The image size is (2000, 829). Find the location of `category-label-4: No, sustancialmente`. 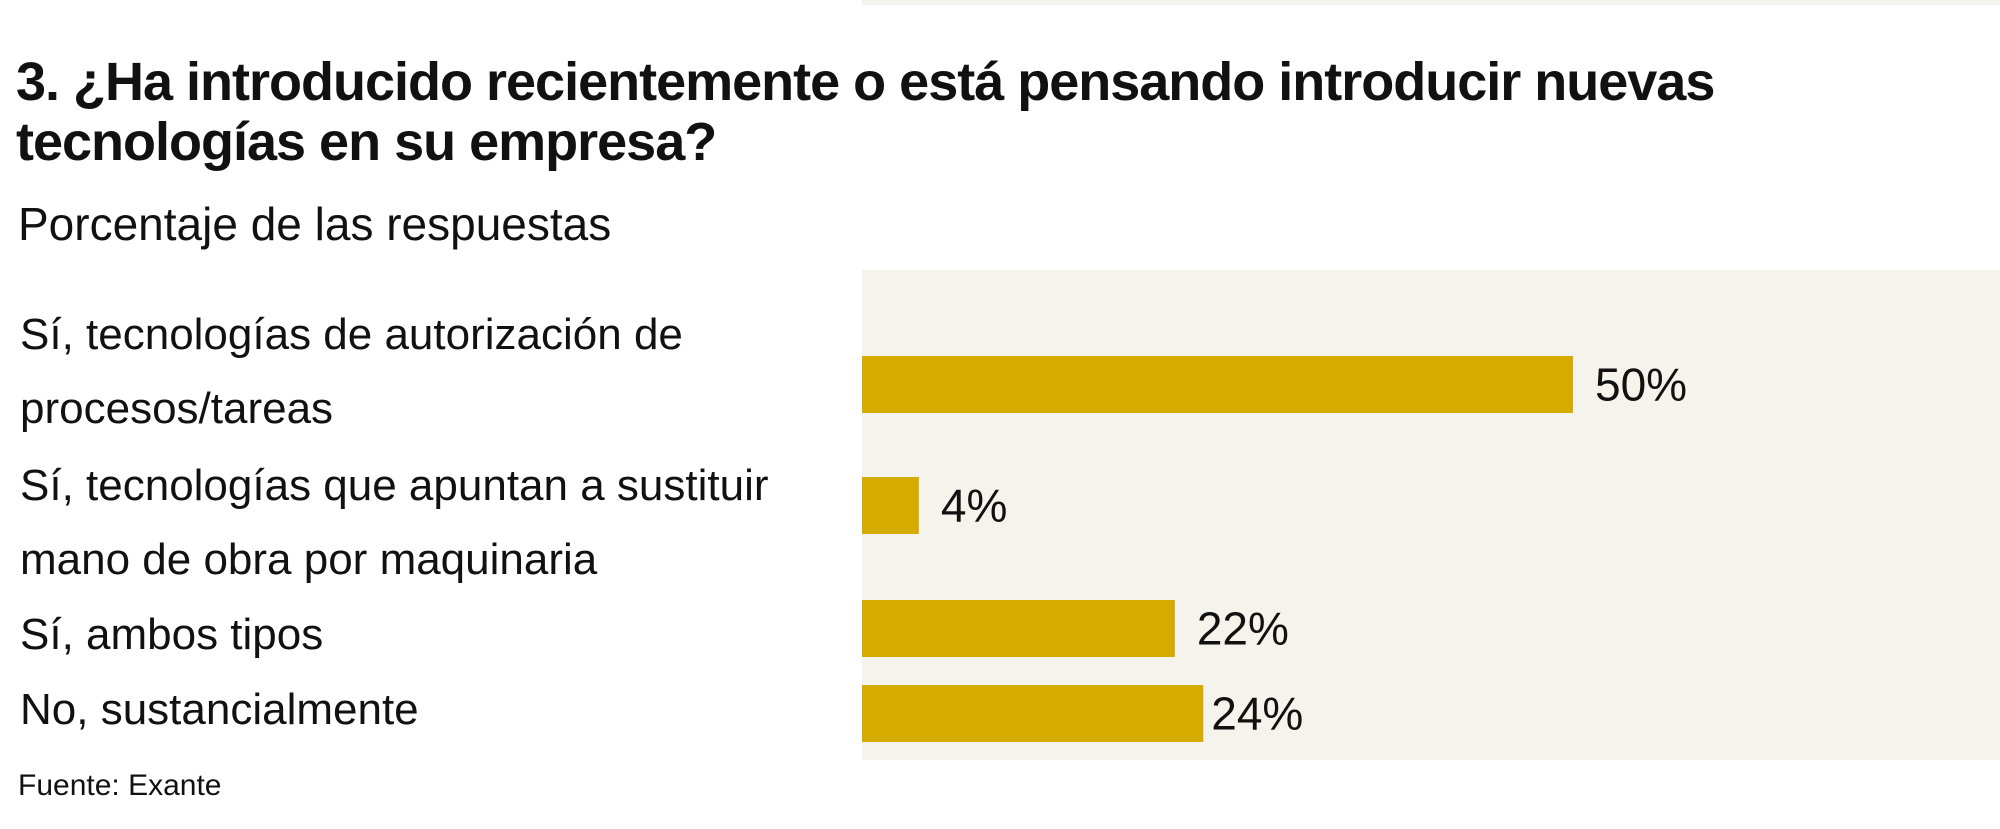

category-label-4: No, sustancialmente is located at coordinates (219, 709).